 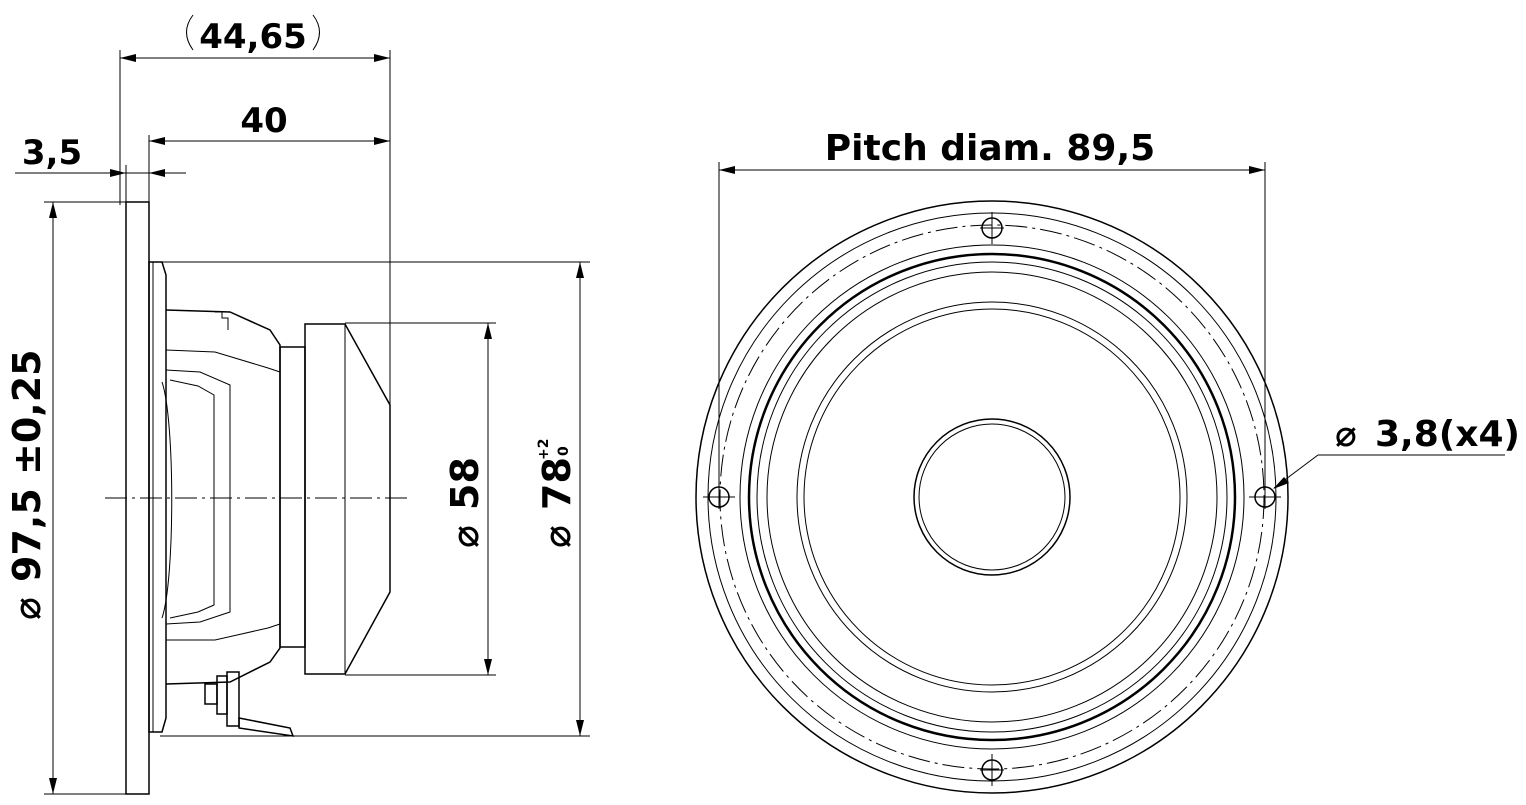 I want to click on dust-cap-inner, so click(x=992, y=497).